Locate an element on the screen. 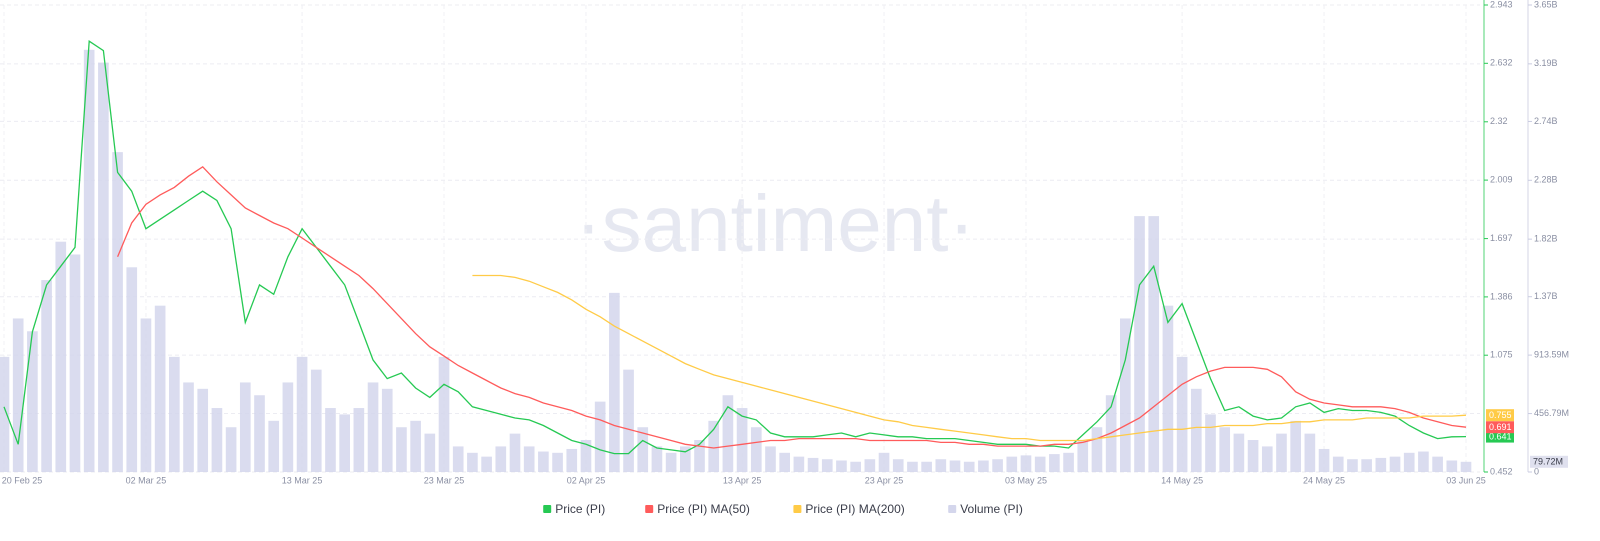  y2-tick-label: 913.59M is located at coordinates (1551, 354).